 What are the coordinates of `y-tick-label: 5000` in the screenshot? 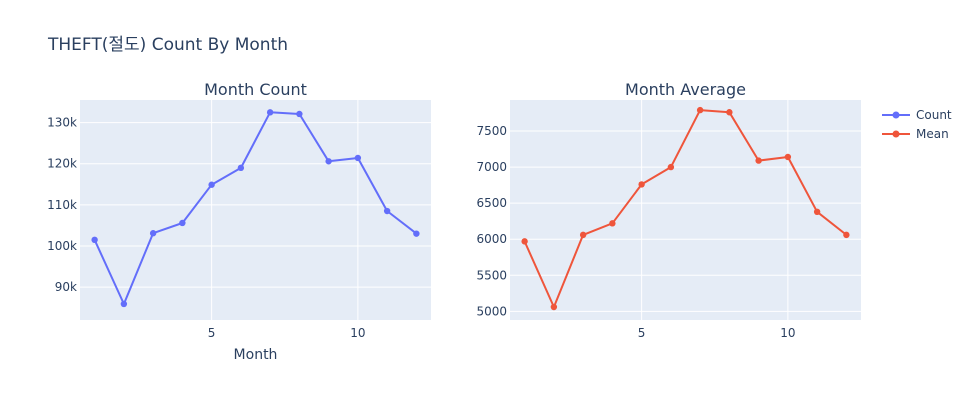 It's located at (491, 311).